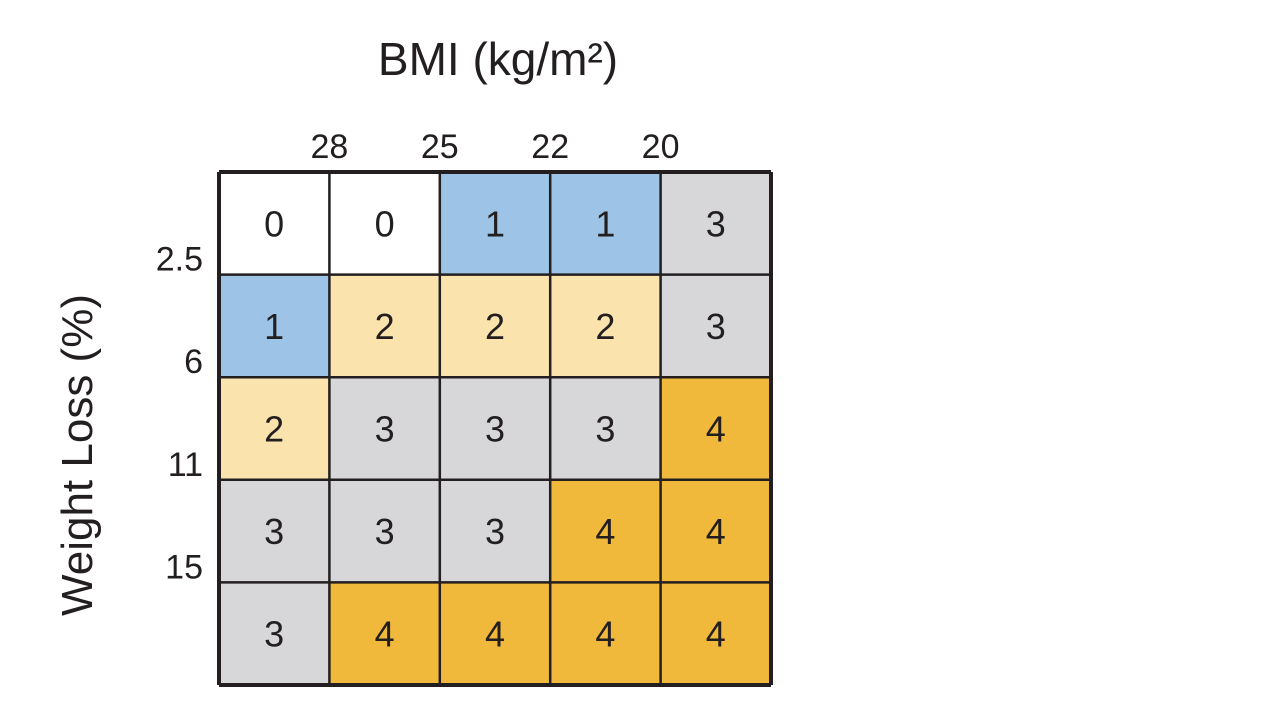 The height and width of the screenshot is (720, 1280). What do you see at coordinates (193, 362) in the screenshot?
I see `y-tick-label: 6` at bounding box center [193, 362].